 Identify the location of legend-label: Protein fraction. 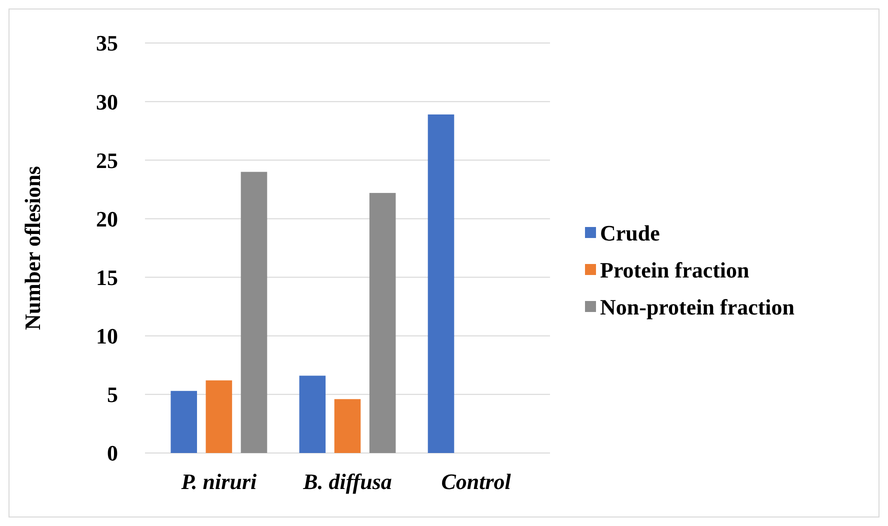
(675, 270).